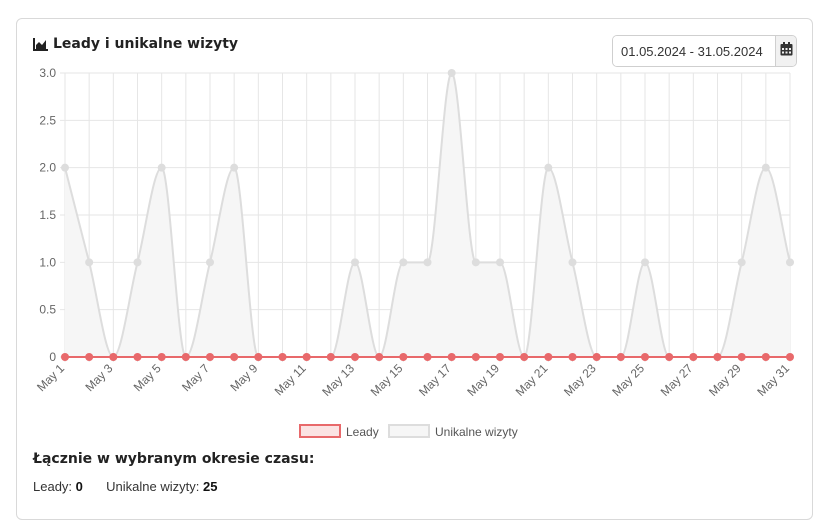 The width and height of the screenshot is (823, 520). I want to click on x-tick-label: May 15, so click(387, 380).